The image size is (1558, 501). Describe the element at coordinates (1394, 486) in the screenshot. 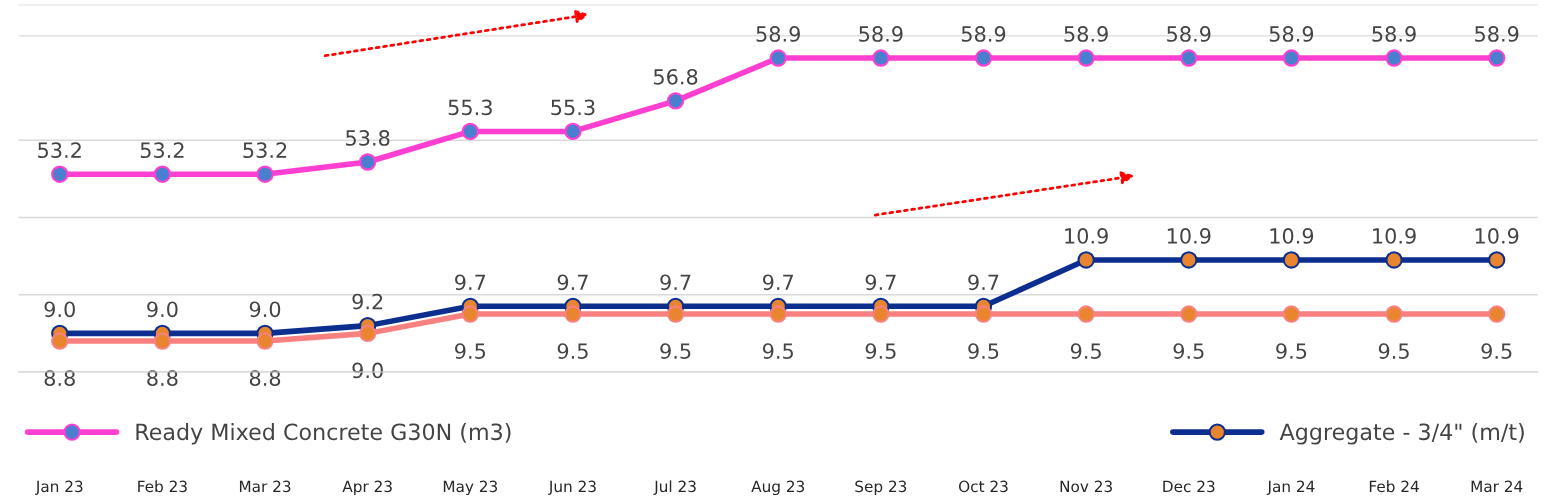

I see `x-tick-label: Feb 24` at that location.